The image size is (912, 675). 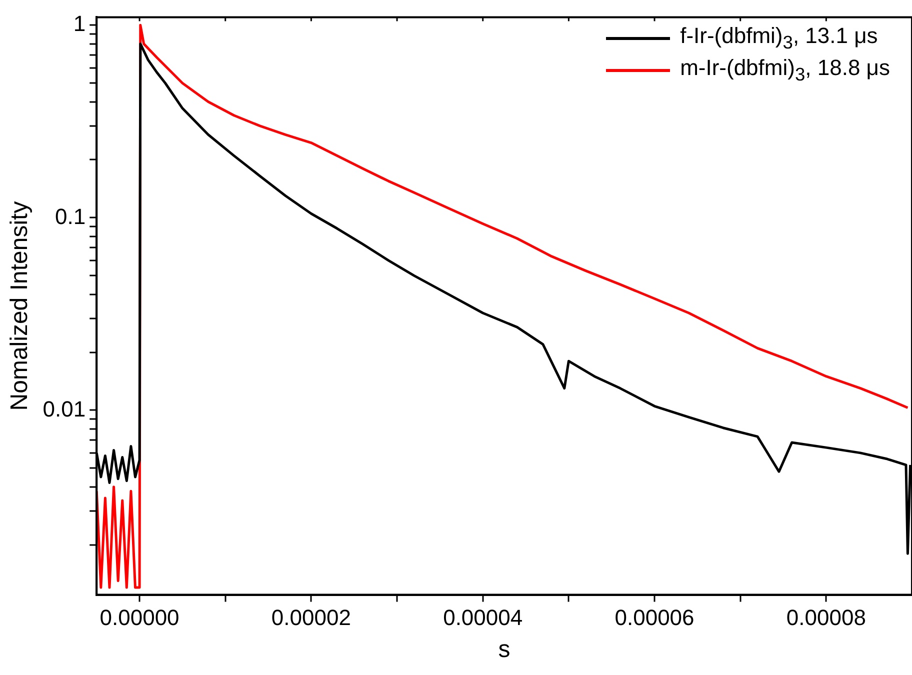 I want to click on legend-label: f-Ir-(dbfmi)$_{3}$, 13.1 μs, so click(x=779, y=38).